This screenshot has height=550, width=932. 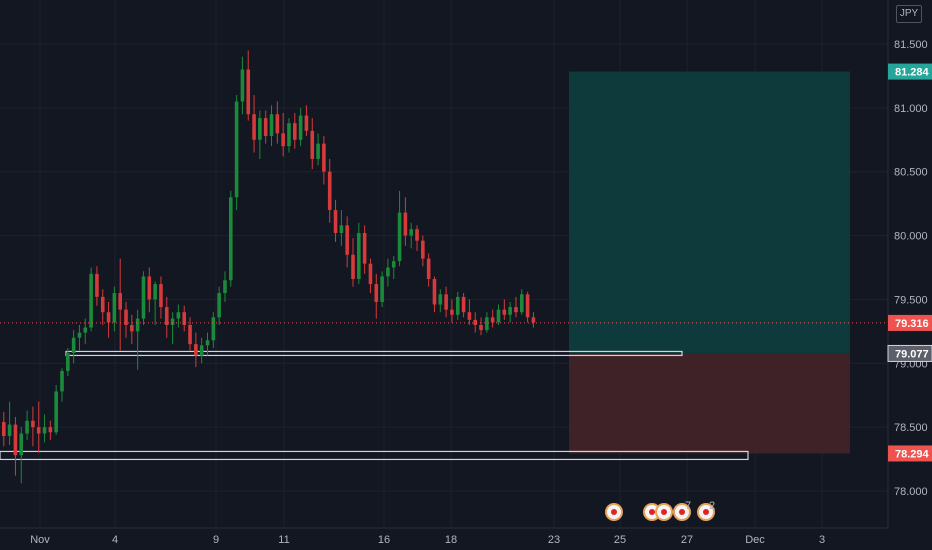 I want to click on price-tags: 81.284 79.316 79.077 78.294, so click(x=909, y=262).